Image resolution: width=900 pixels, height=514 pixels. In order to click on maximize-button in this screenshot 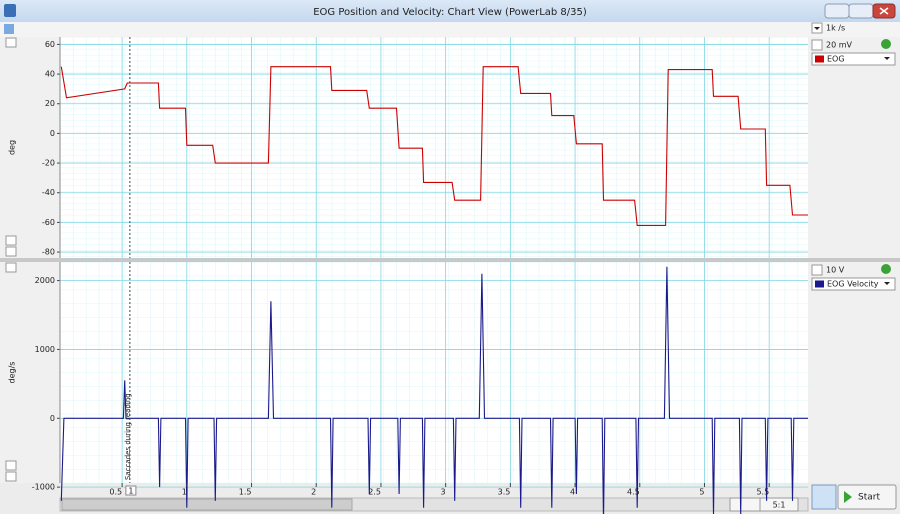, I will do `click(861, 11)`.